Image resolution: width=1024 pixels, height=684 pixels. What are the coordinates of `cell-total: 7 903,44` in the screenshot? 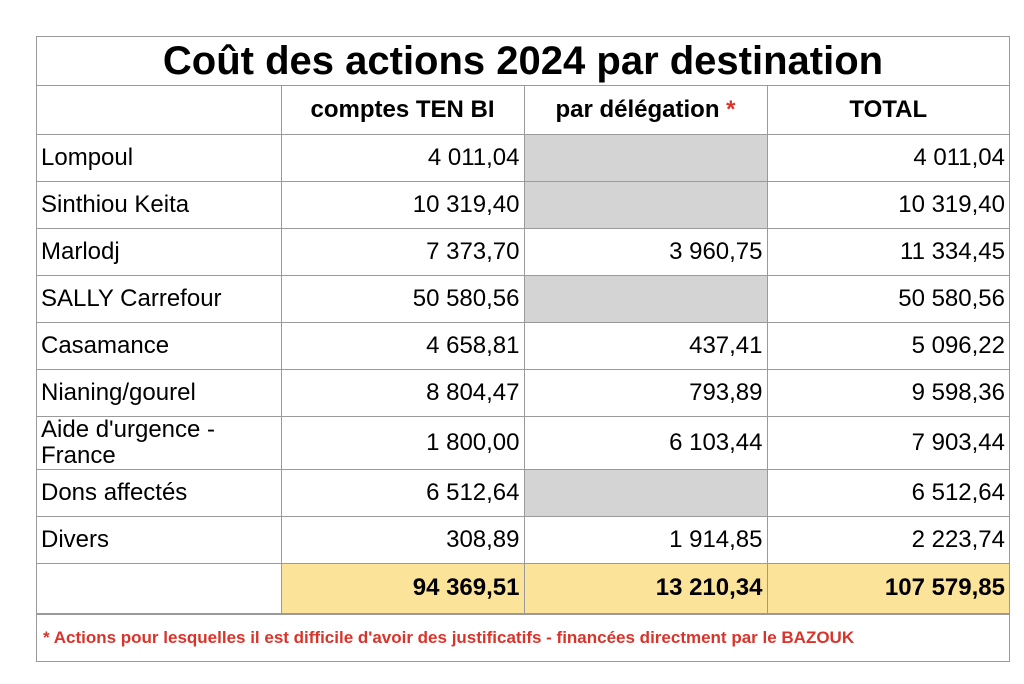 It's located at (887, 442).